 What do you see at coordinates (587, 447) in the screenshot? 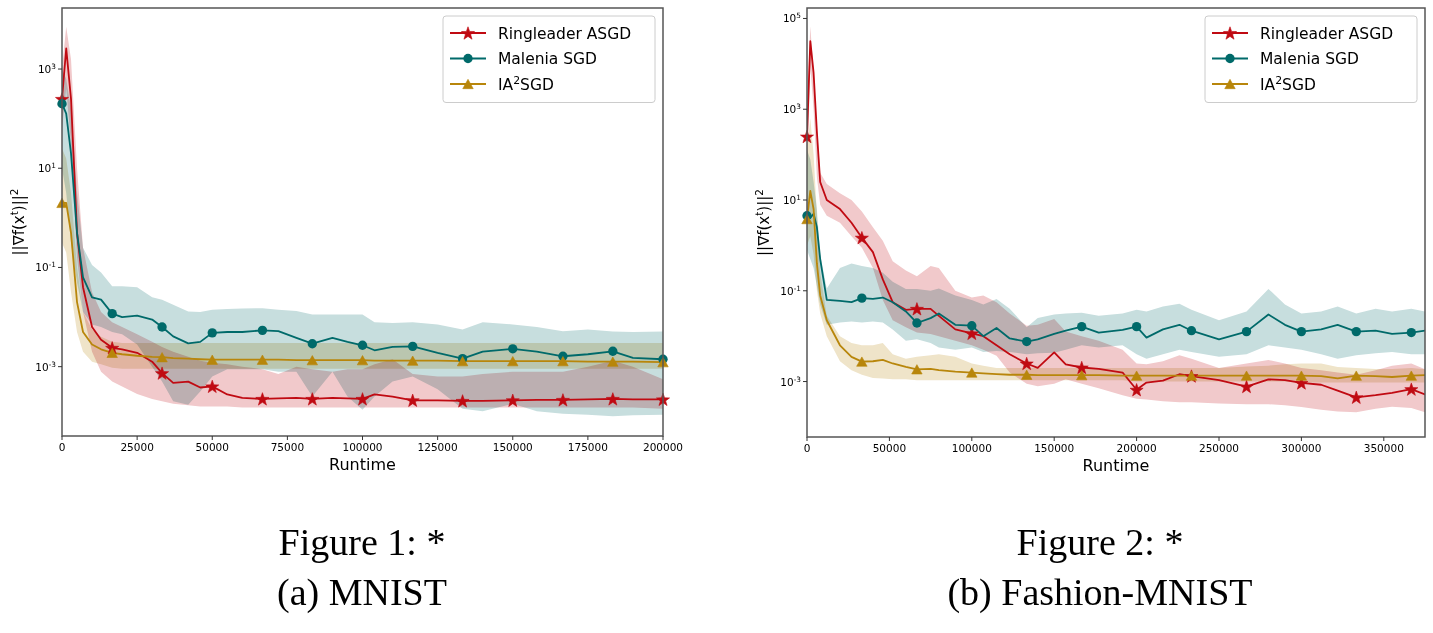
I see `x-tick-label: 175000` at bounding box center [587, 447].